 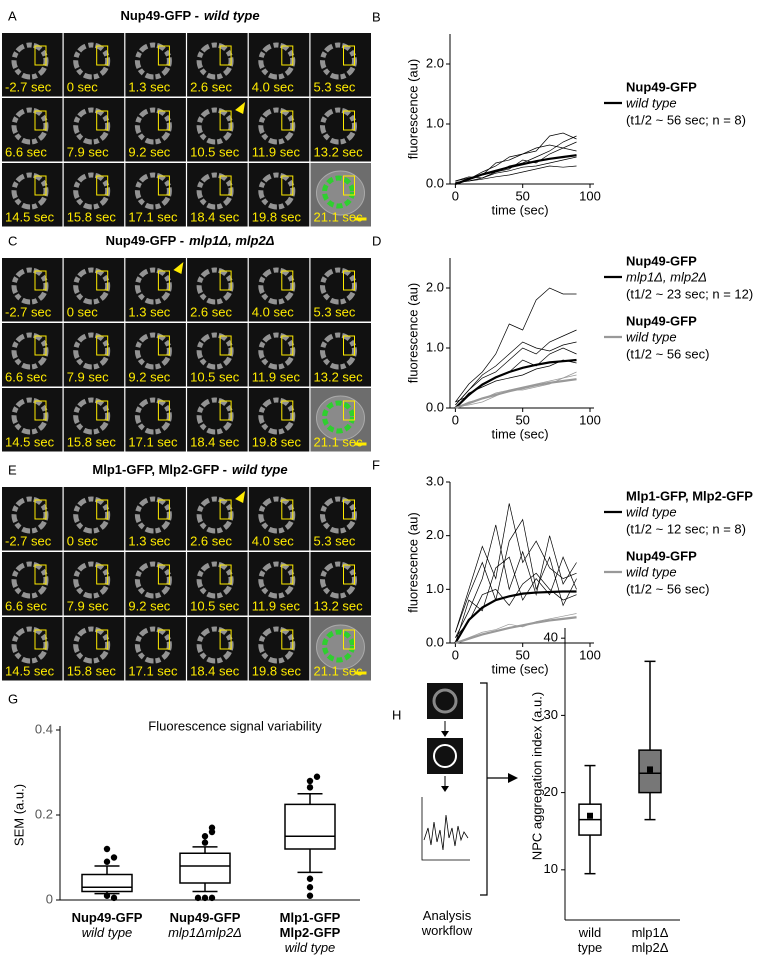 I want to click on fit-curve, so click(x=516, y=394).